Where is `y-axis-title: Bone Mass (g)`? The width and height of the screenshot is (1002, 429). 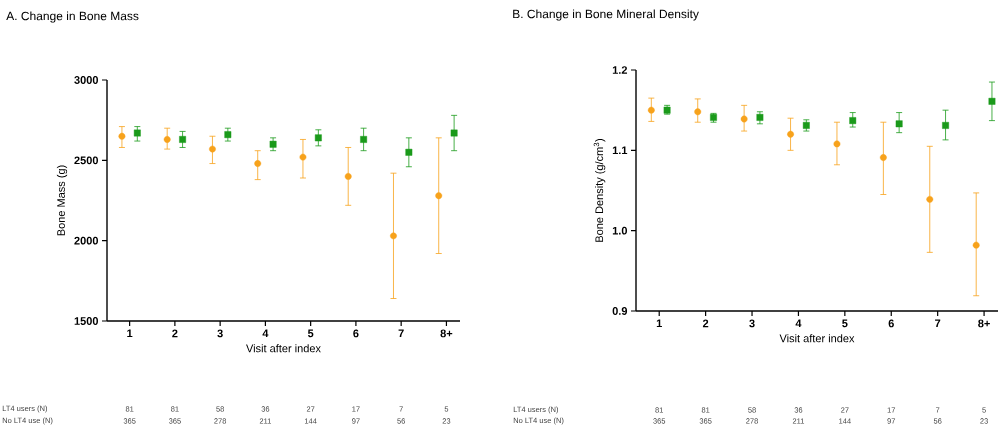 y-axis-title: Bone Mass (g) is located at coordinates (62, 200).